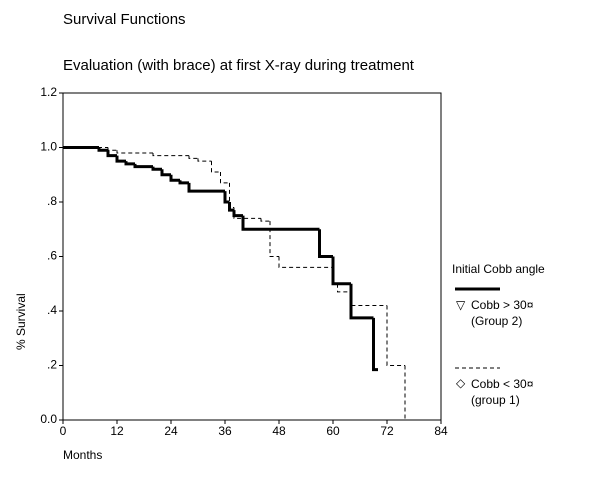  Describe the element at coordinates (498, 269) in the screenshot. I see `legend-title: Initial Cobb angle` at that location.